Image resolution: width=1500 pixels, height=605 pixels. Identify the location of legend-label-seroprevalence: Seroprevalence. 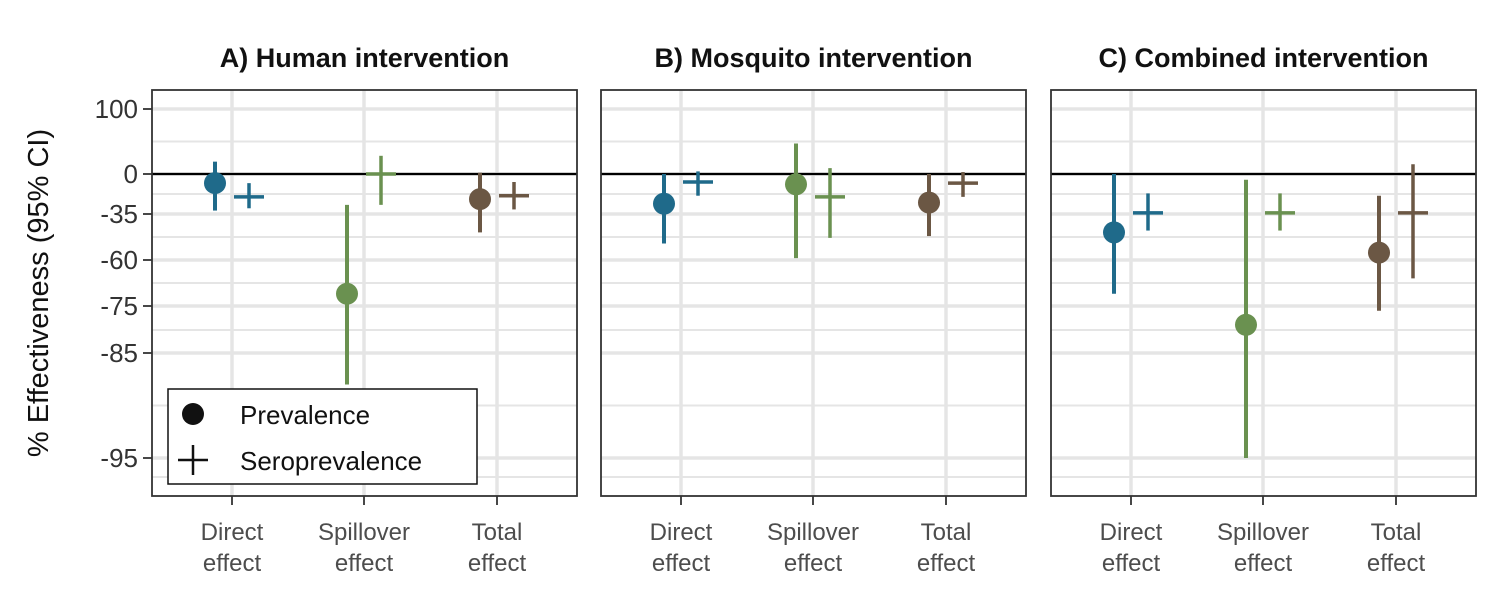
(331, 461).